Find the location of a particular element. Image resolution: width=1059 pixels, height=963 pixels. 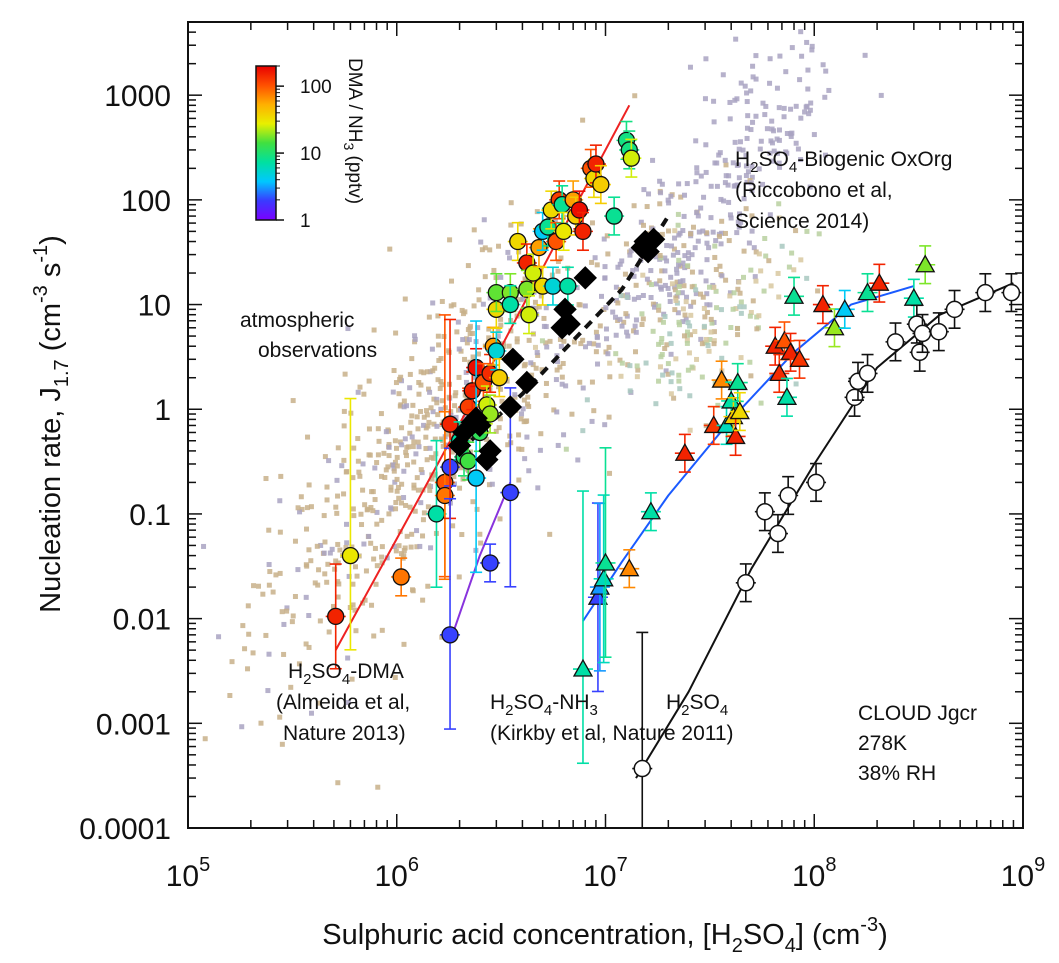

h2so4-label: H2SO4 is located at coordinates (697, 705).